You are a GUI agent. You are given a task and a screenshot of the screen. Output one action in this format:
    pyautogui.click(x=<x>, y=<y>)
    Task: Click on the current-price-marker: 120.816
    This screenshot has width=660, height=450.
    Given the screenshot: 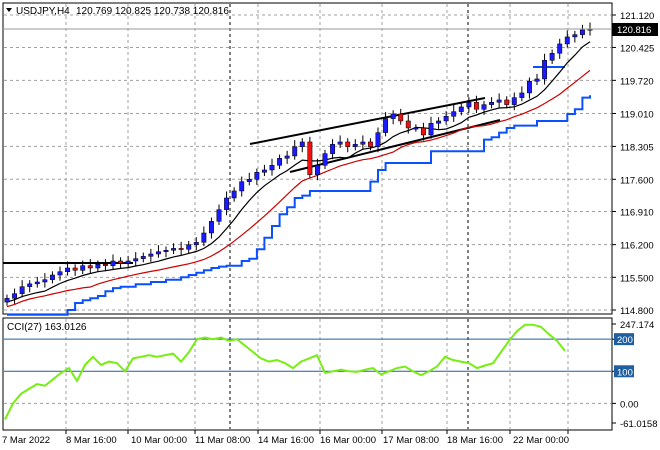 What is the action you would take?
    pyautogui.click(x=635, y=29)
    